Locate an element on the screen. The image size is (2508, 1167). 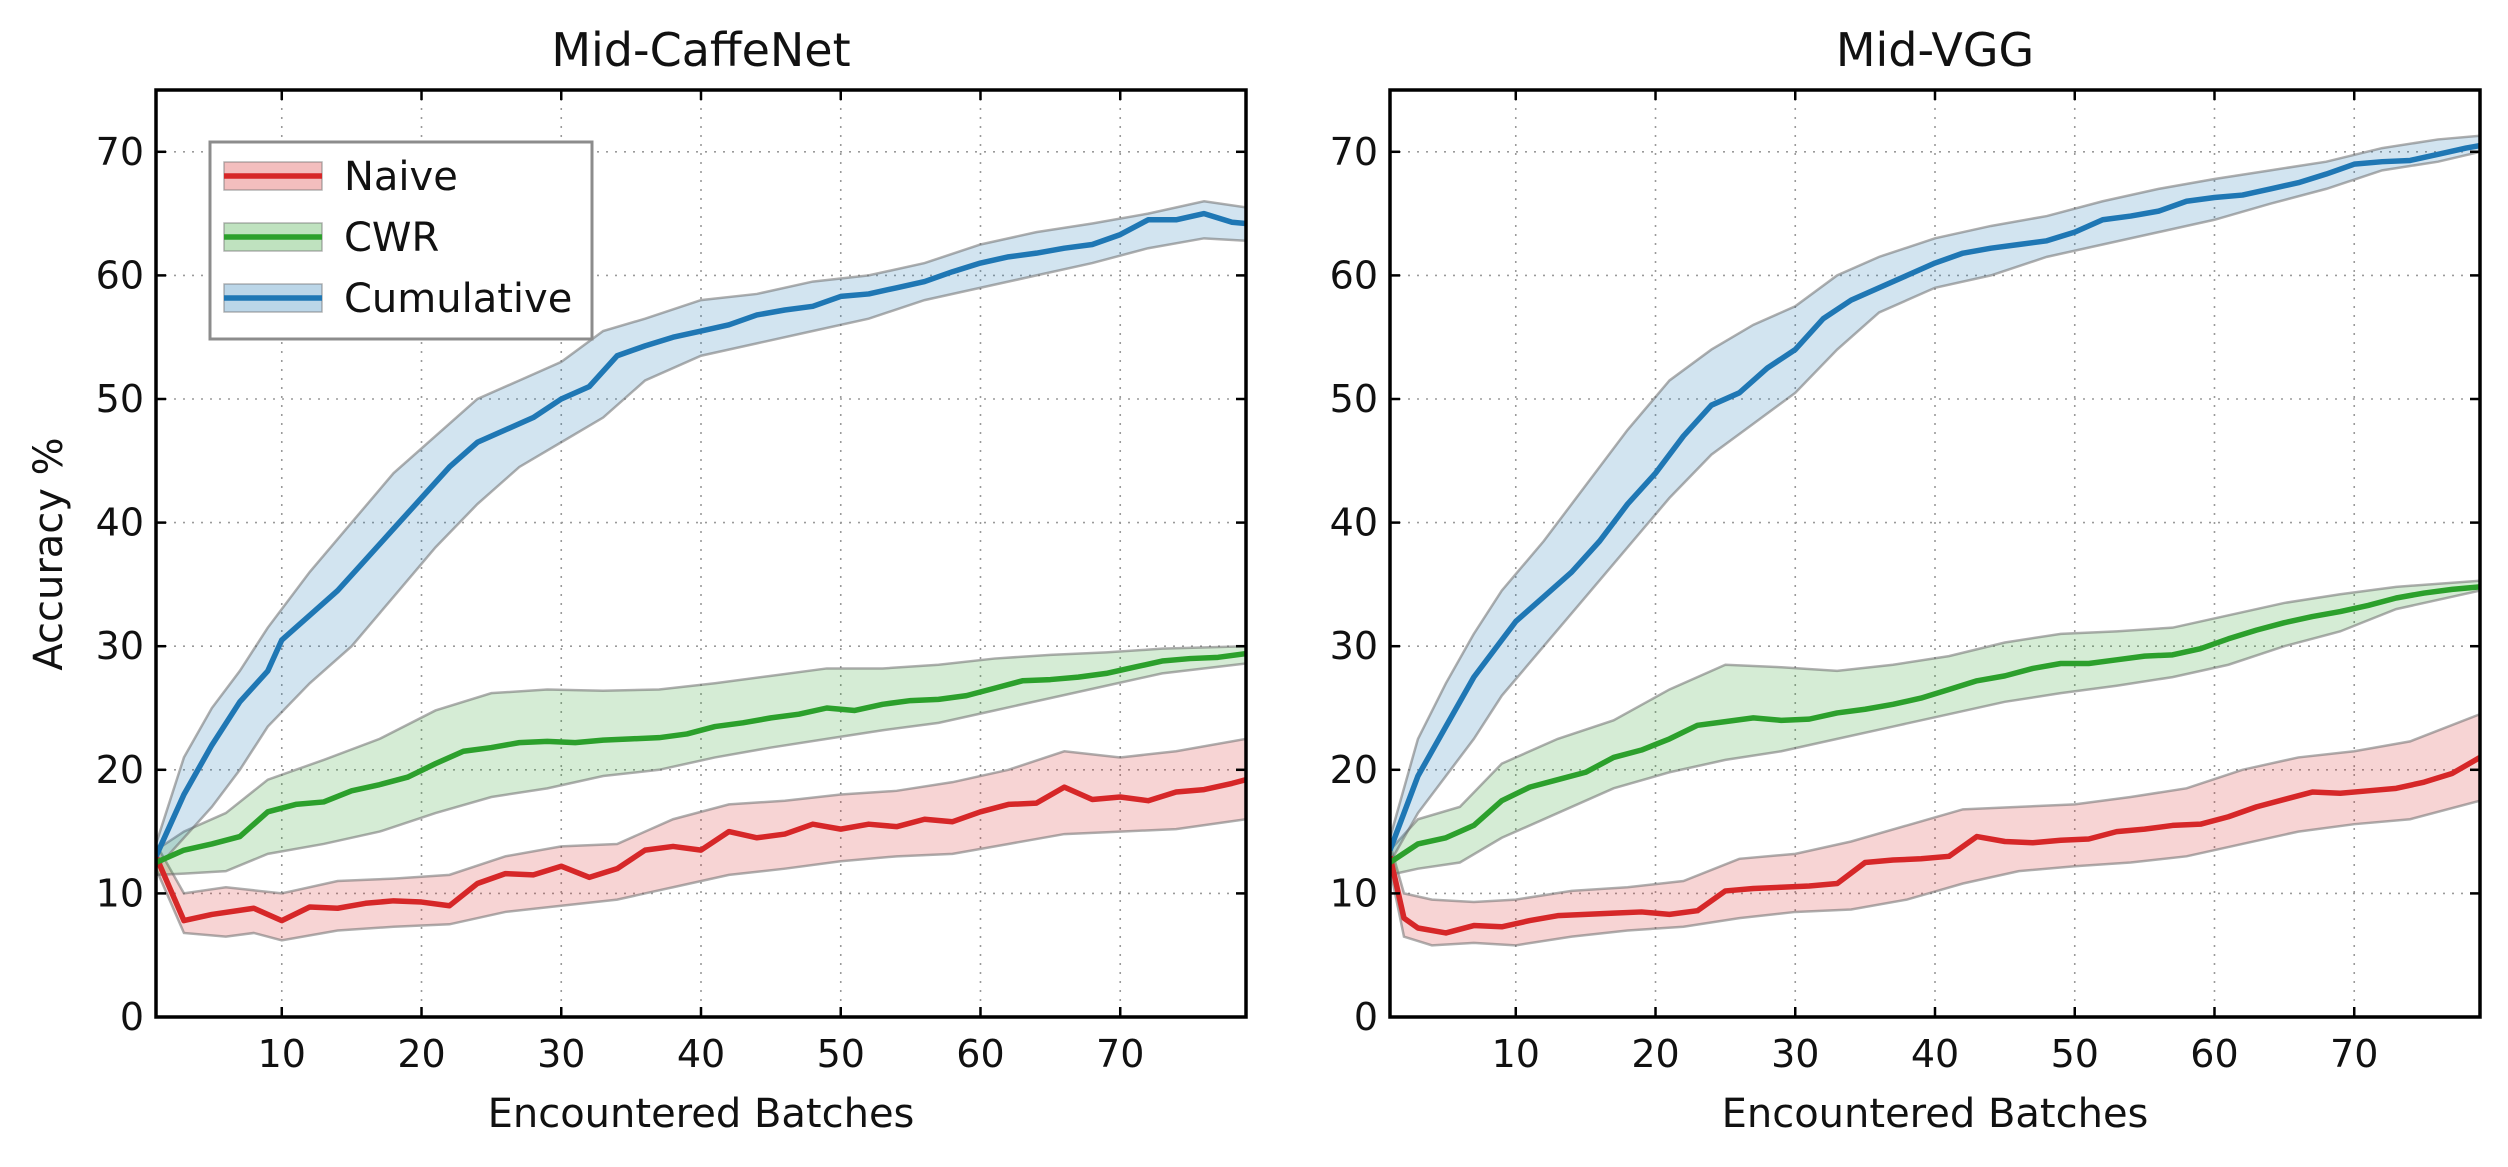
figure-ylabel: Accuracy % is located at coordinates (49, 553).